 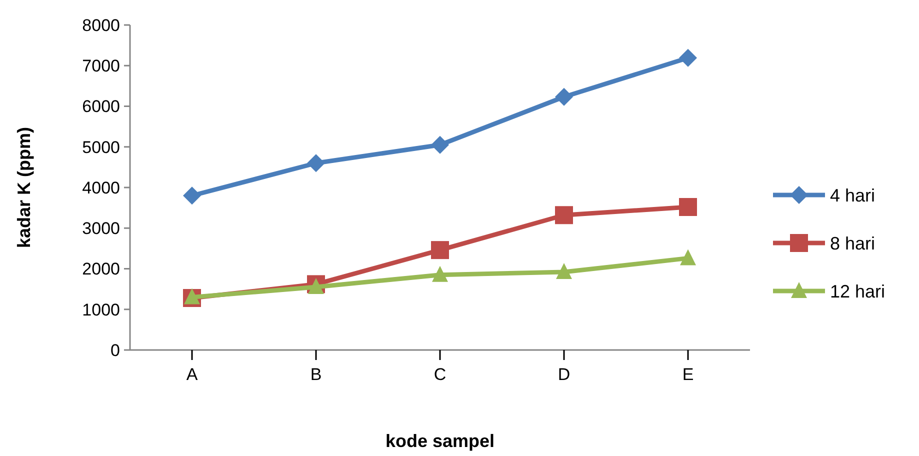 What do you see at coordinates (24, 187) in the screenshot?
I see `y-axis-title: kadar K (ppm)` at bounding box center [24, 187].